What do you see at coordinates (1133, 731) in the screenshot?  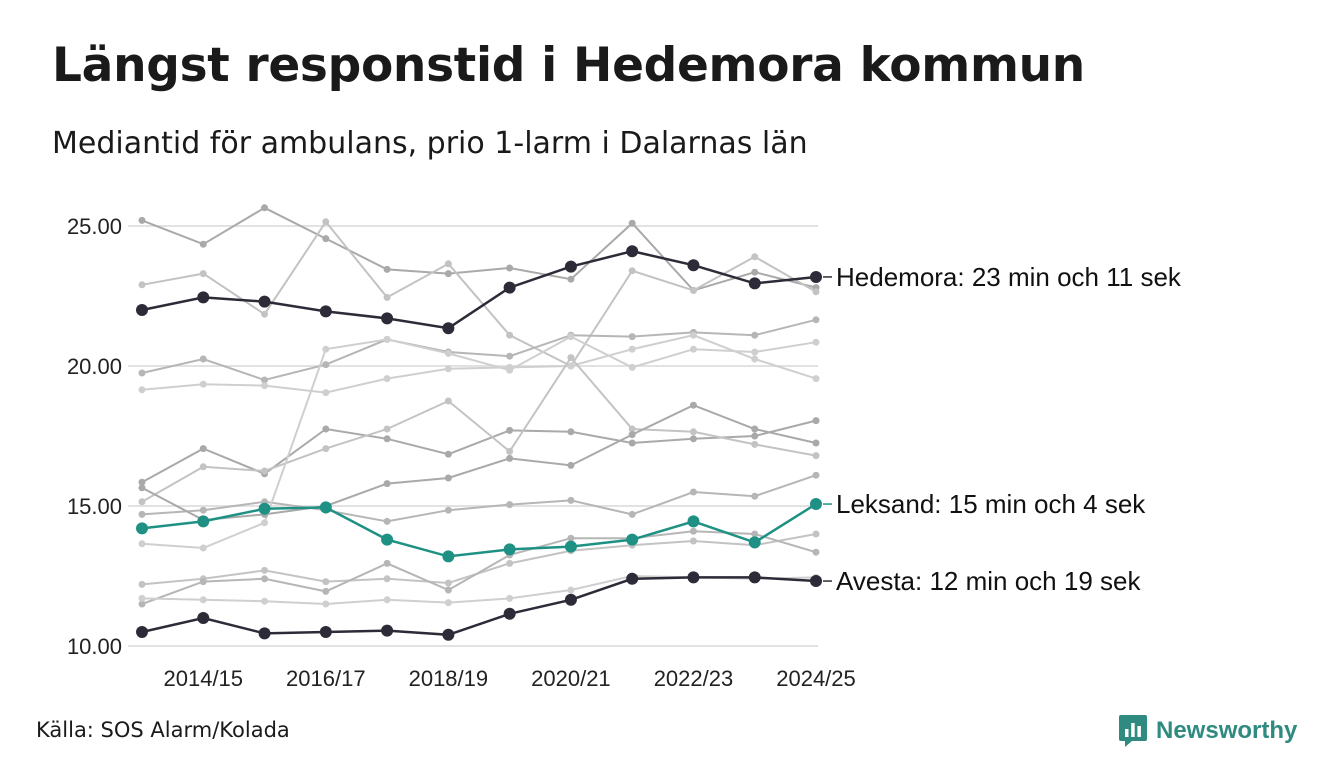 I see `newsworthy-logo-icon` at bounding box center [1133, 731].